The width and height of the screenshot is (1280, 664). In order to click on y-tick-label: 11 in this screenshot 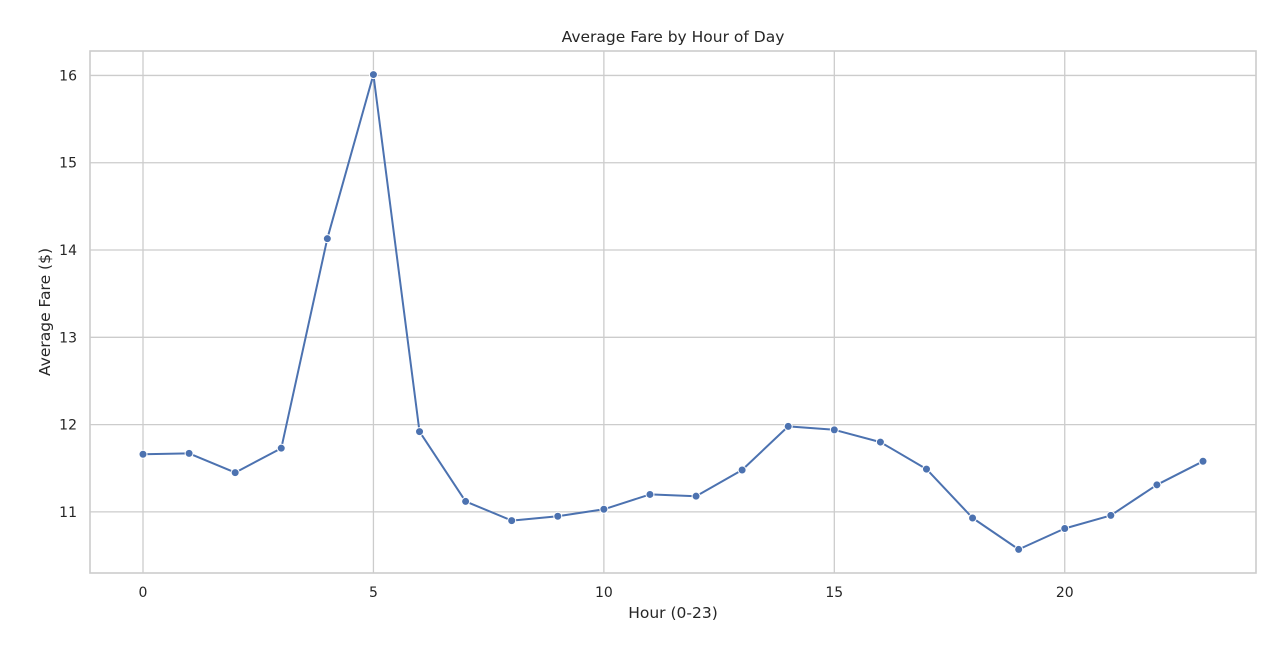, I will do `click(68, 513)`.